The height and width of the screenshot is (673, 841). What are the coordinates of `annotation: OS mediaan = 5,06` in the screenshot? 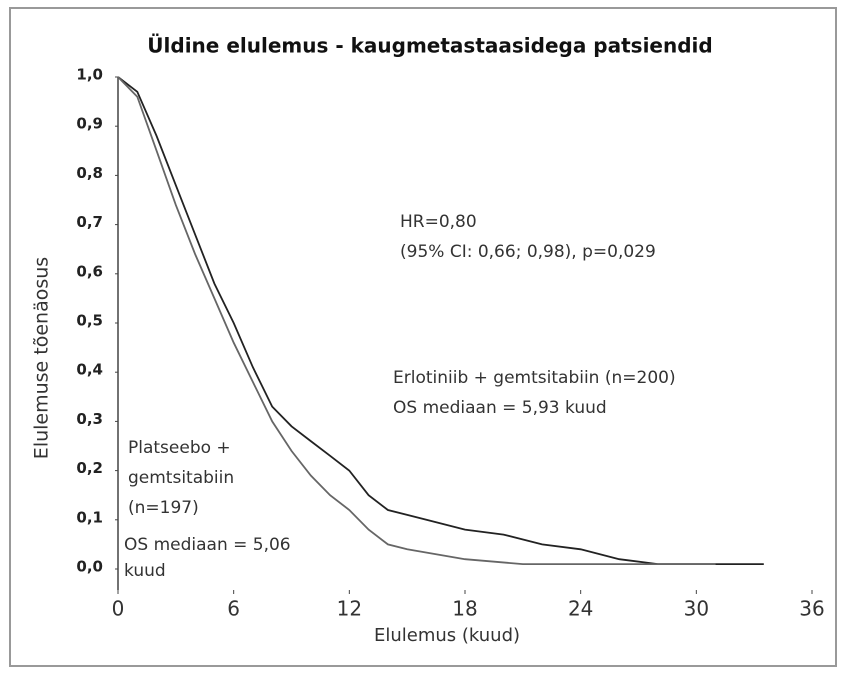 It's located at (207, 545).